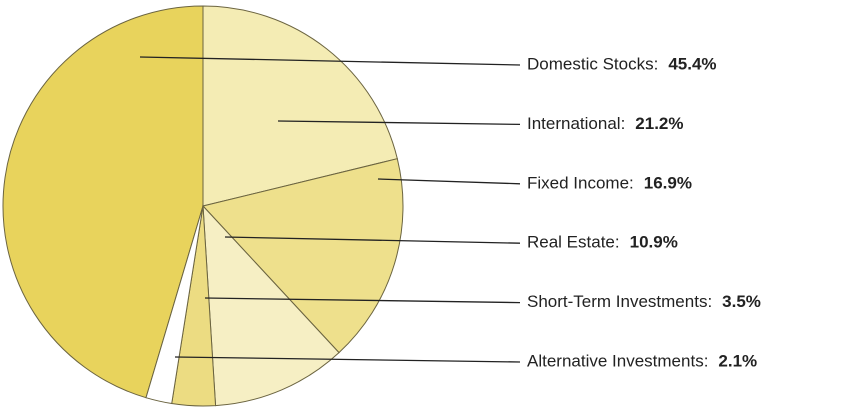 This screenshot has height=407, width=843. What do you see at coordinates (741, 301) in the screenshot?
I see `value-label: 3.5%` at bounding box center [741, 301].